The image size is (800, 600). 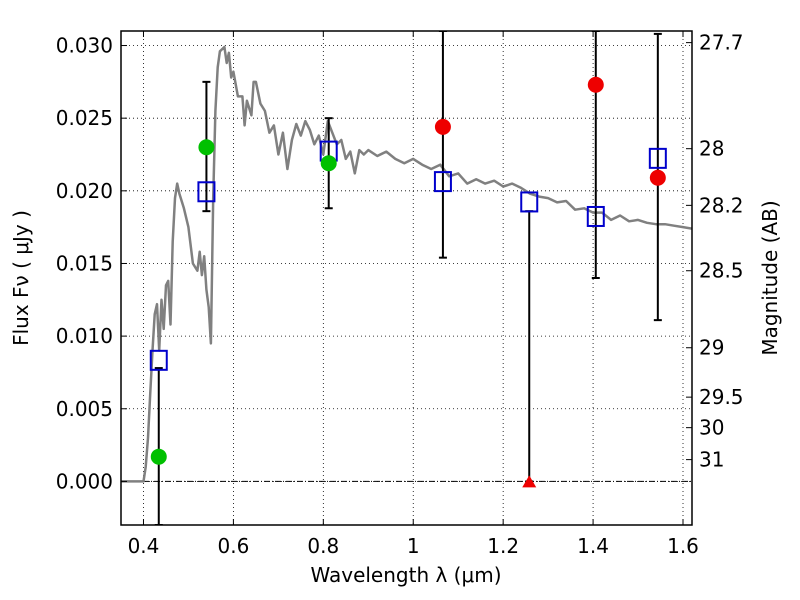 I want to click on data-point-triangle, so click(x=529, y=481).